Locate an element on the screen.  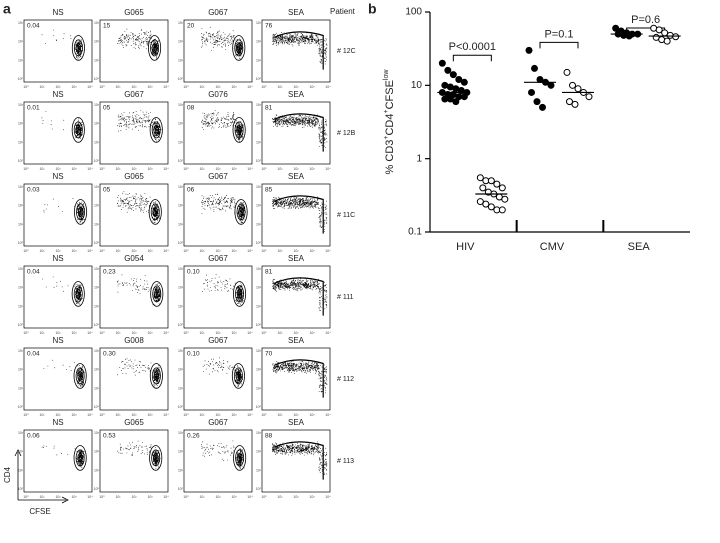
patient-header: Patient is located at coordinates (343, 11).